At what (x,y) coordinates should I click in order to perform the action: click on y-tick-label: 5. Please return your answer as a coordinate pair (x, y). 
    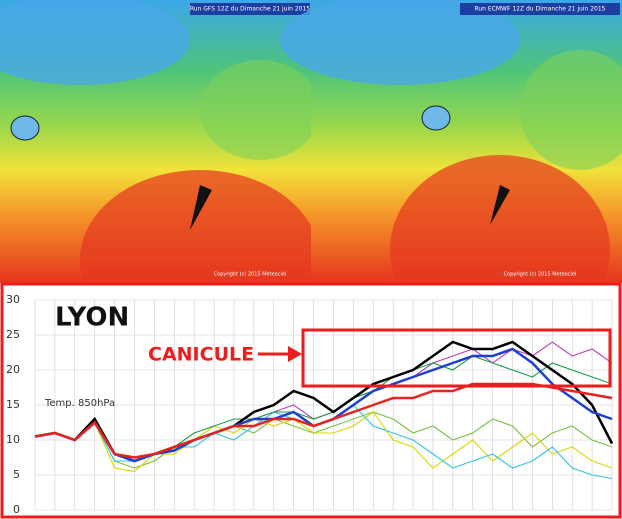
    Looking at the image, I should click on (16, 474).